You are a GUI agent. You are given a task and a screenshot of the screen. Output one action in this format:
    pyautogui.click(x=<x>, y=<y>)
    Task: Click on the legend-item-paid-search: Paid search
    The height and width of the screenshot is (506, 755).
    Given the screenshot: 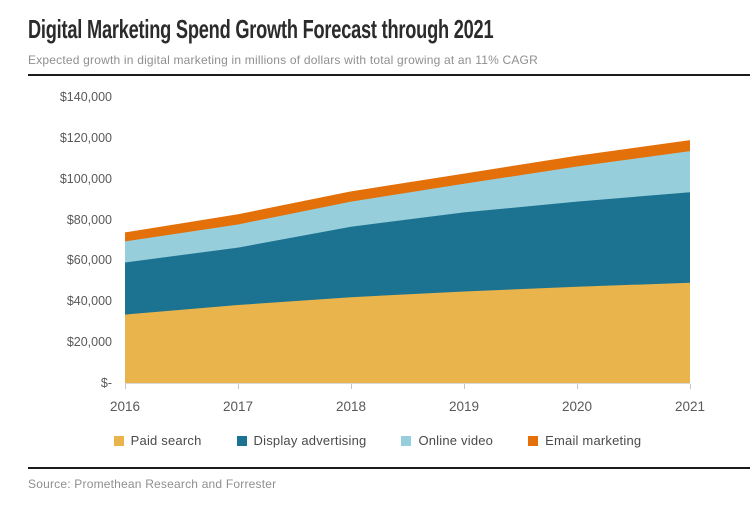 What is the action you would take?
    pyautogui.click(x=157, y=440)
    